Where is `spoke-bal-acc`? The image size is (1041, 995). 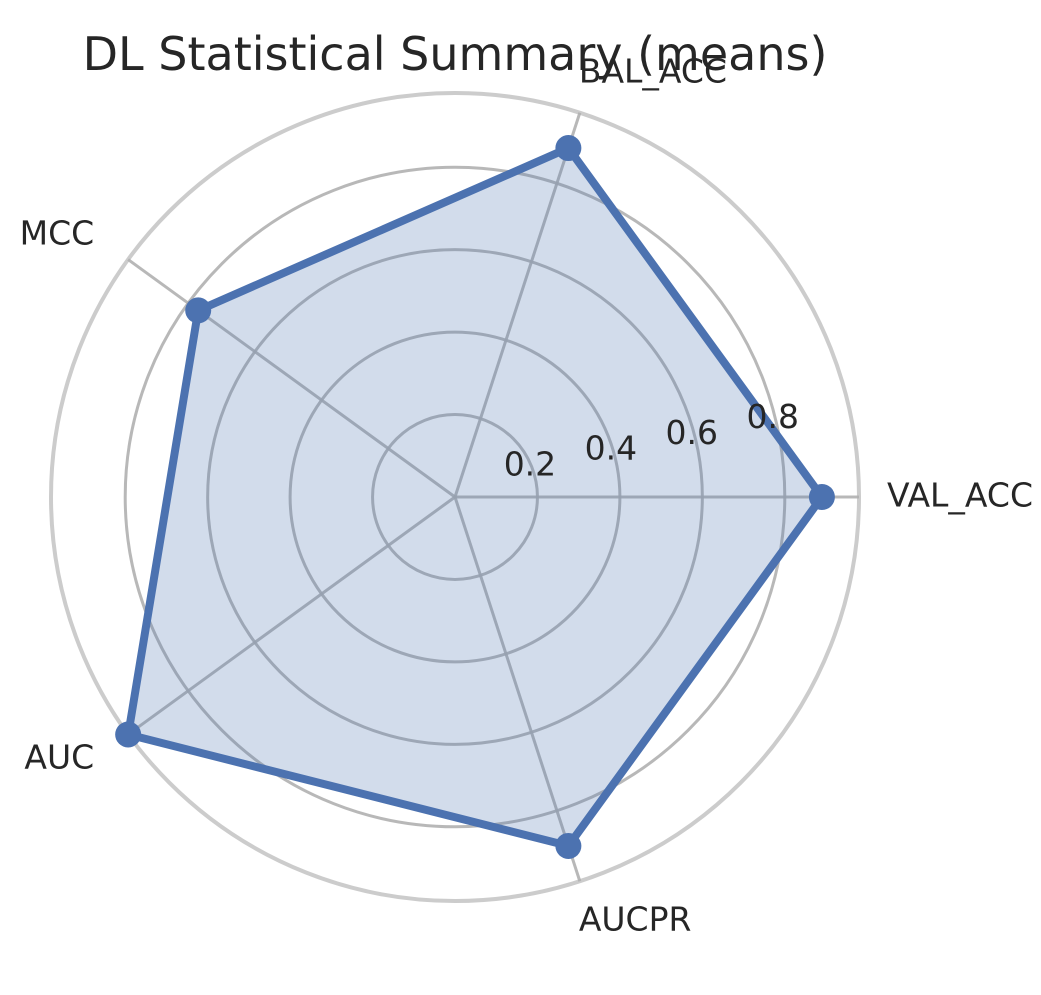
spoke-bal-acc is located at coordinates (517, 305).